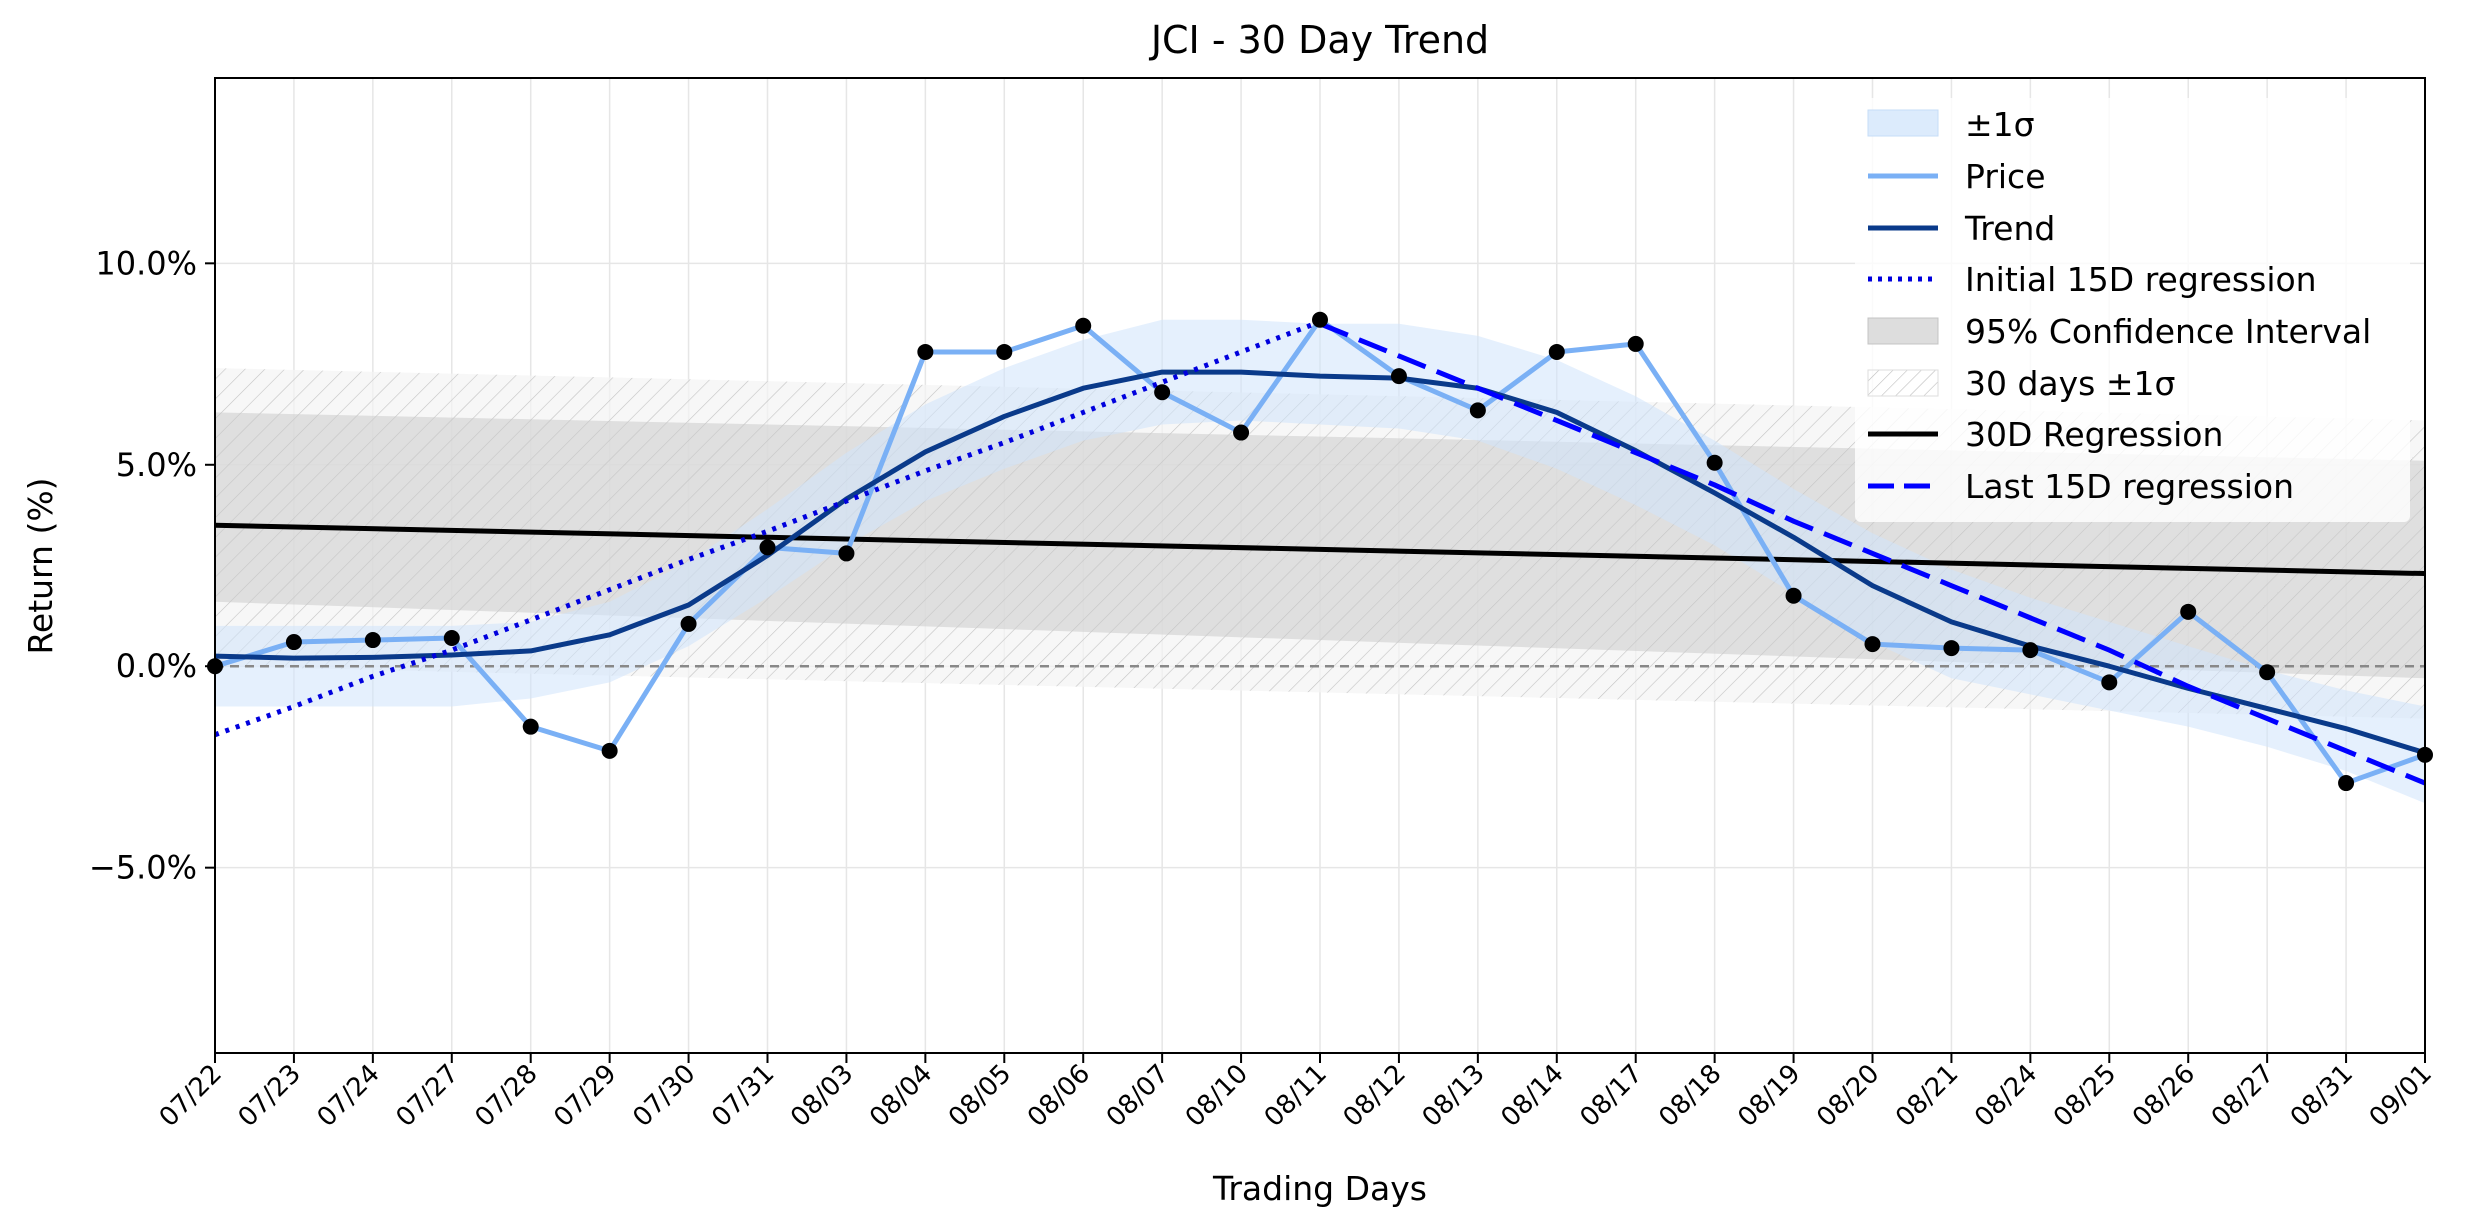 This screenshot has height=1224, width=2474. Describe the element at coordinates (585, 1096) in the screenshot. I see `x-tick-label: 07/29` at that location.